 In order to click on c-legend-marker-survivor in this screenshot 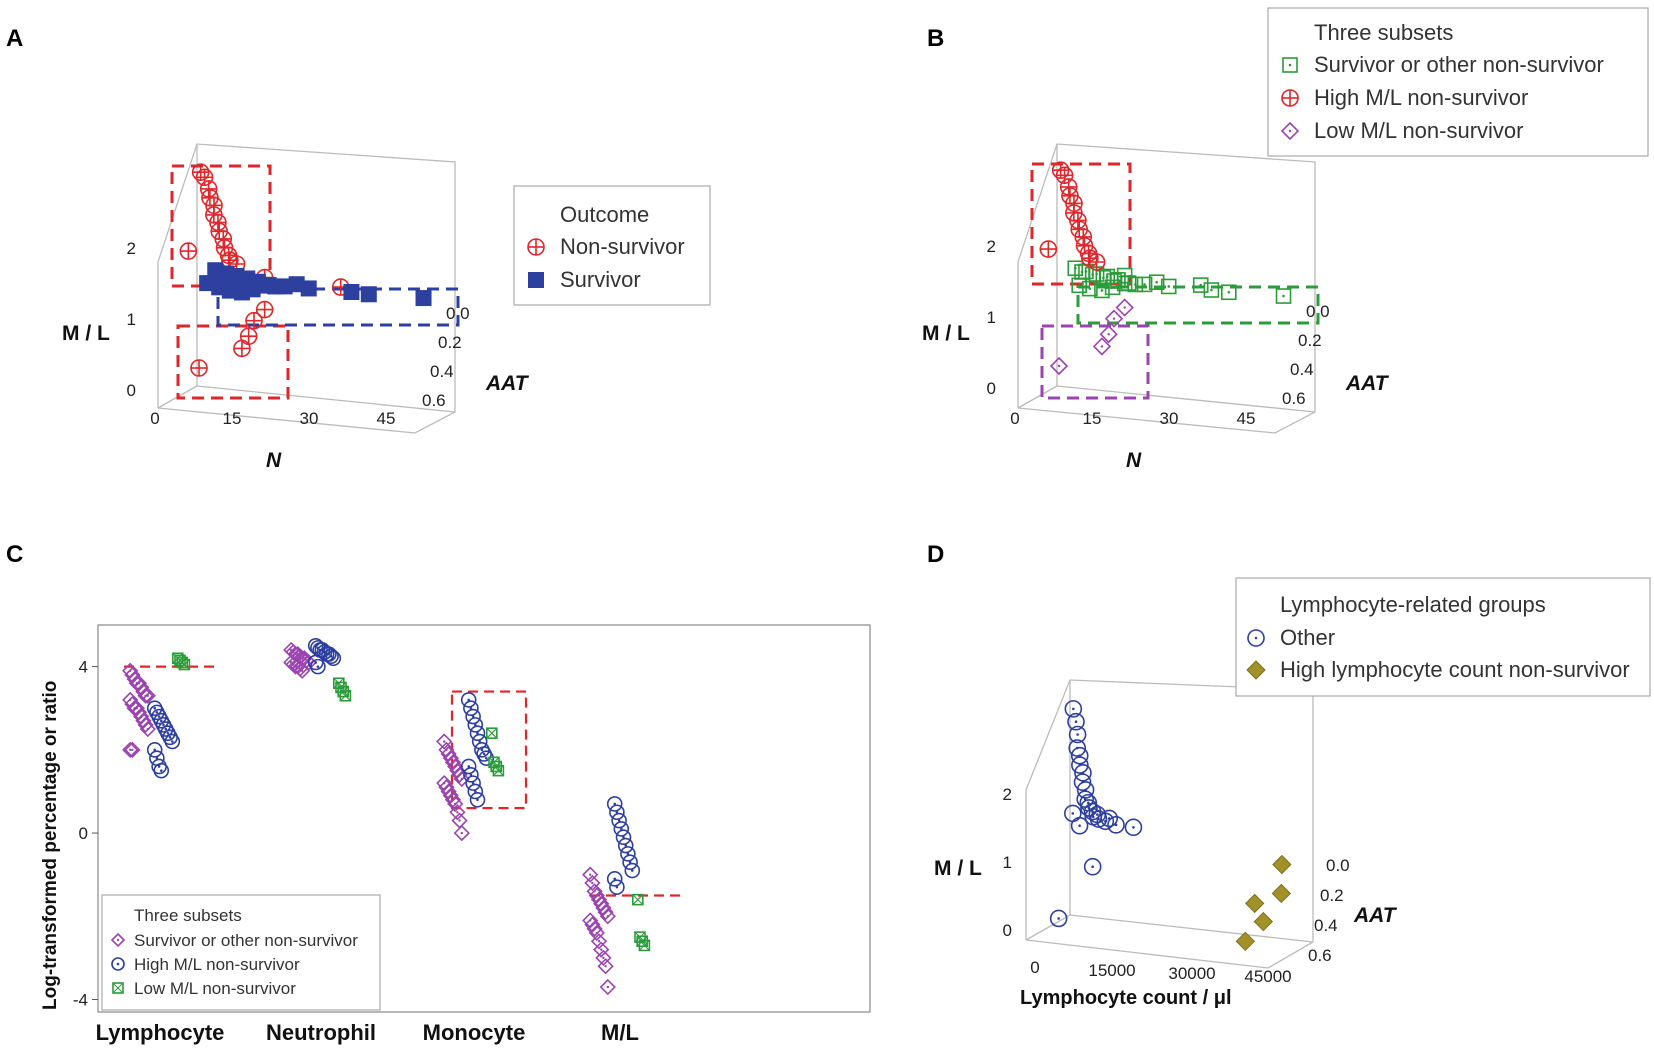, I will do `click(118, 940)`.